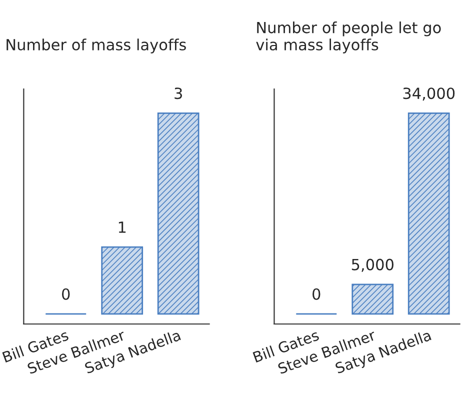 The width and height of the screenshot is (474, 405). What do you see at coordinates (373, 265) in the screenshot?
I see `data-label: 5,000` at bounding box center [373, 265].